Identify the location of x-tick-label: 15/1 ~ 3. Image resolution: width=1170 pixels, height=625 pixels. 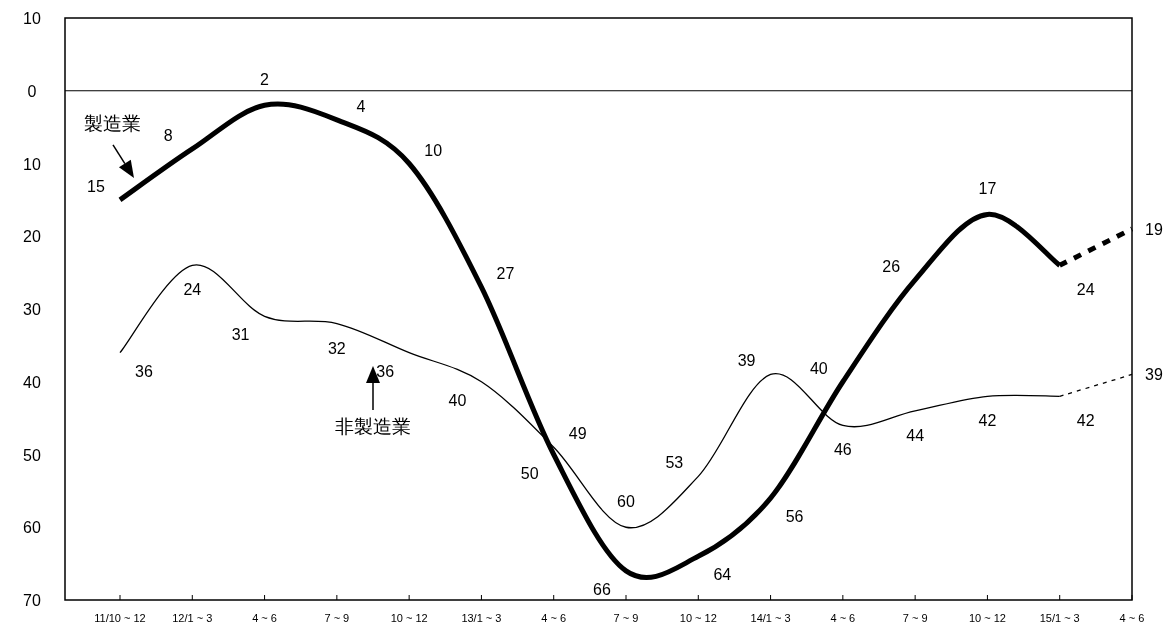
(1059, 618).